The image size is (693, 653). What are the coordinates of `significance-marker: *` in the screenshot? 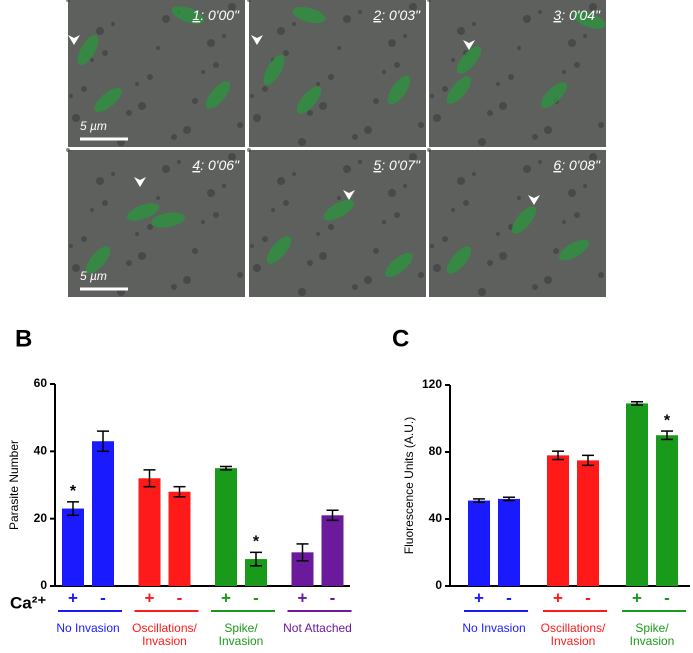 It's located at (667, 420).